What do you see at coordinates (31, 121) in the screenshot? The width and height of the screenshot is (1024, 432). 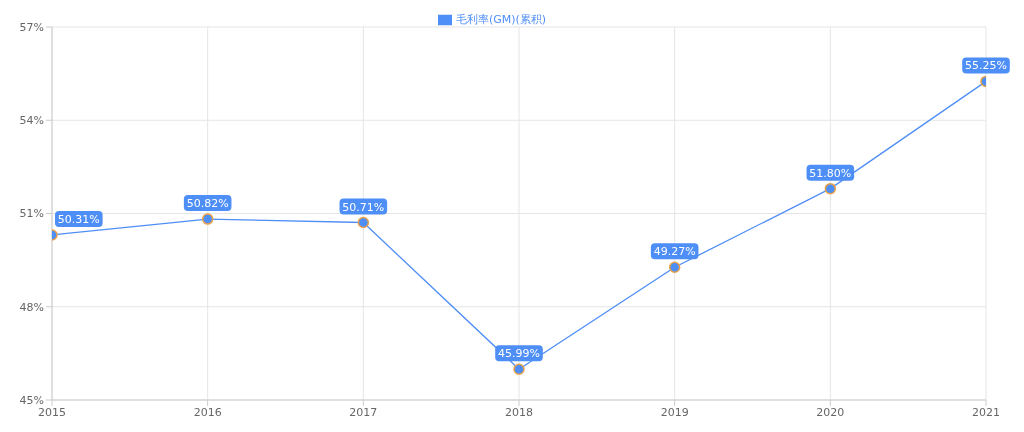 I see `y-tick-label: 54%` at bounding box center [31, 121].